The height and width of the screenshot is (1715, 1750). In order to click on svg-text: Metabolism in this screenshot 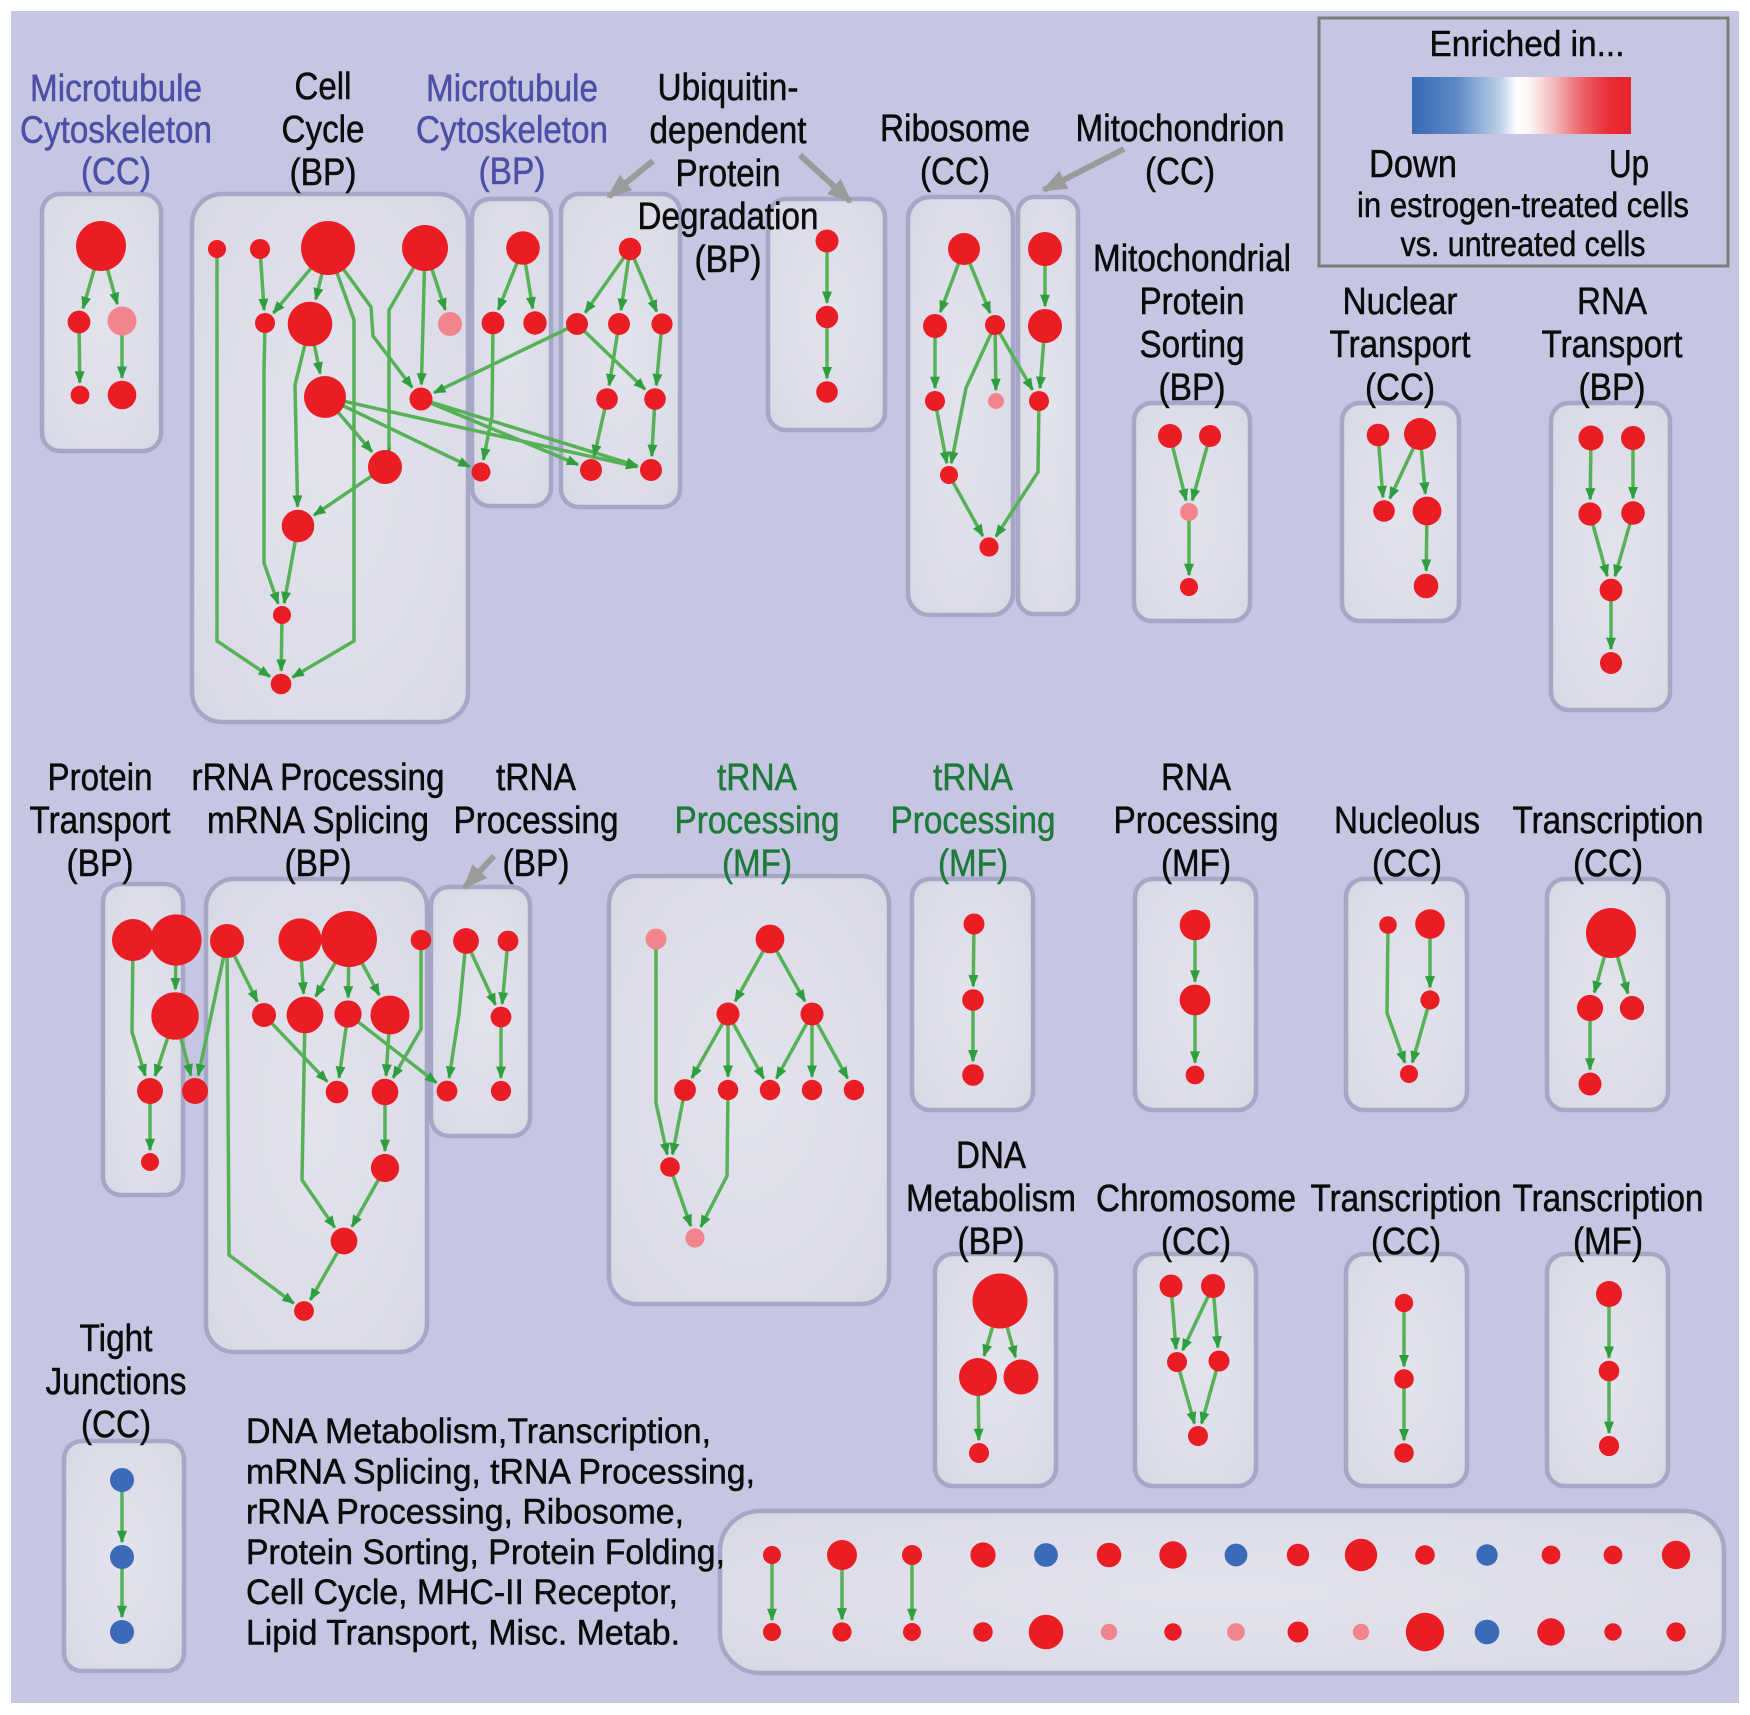, I will do `click(991, 1199)`.